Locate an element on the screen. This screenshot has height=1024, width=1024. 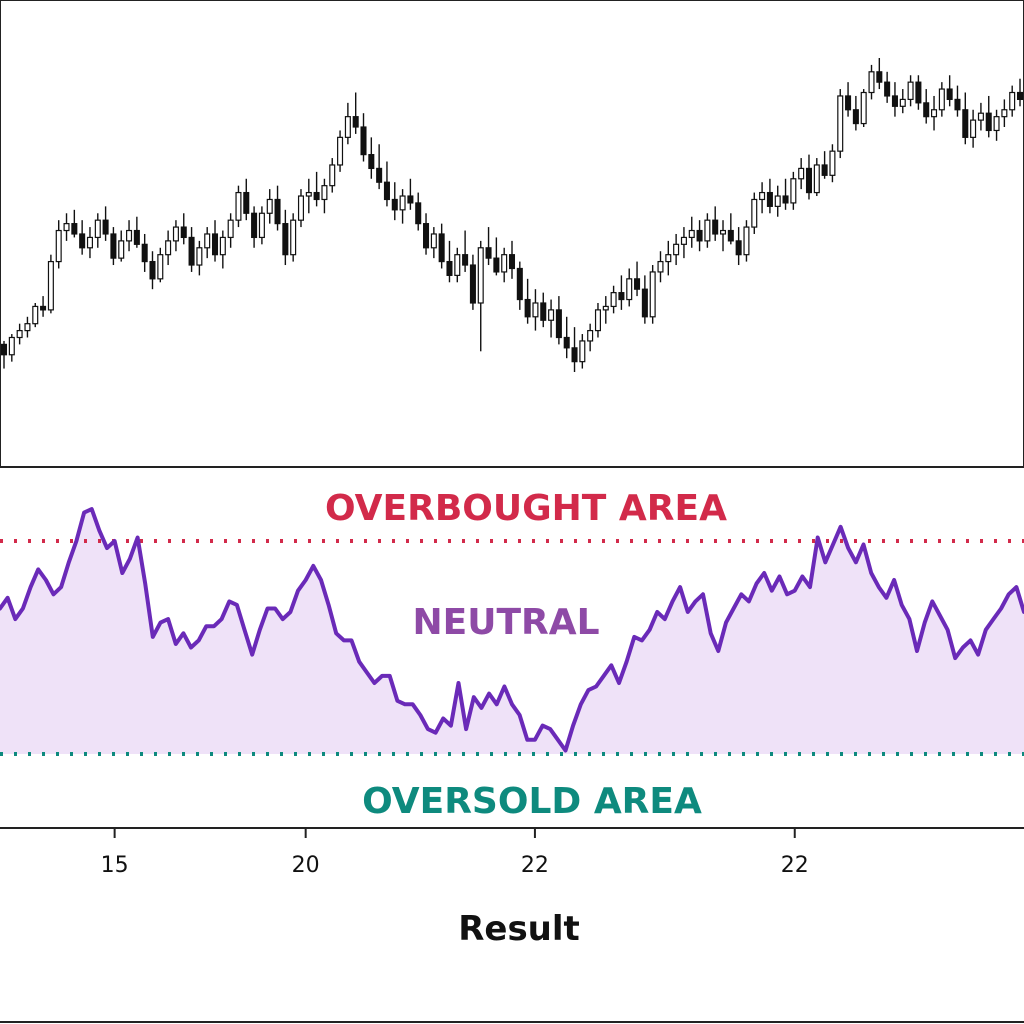
overbought-area-label: OVERBOUGHT AREA is located at coordinates (526, 508).